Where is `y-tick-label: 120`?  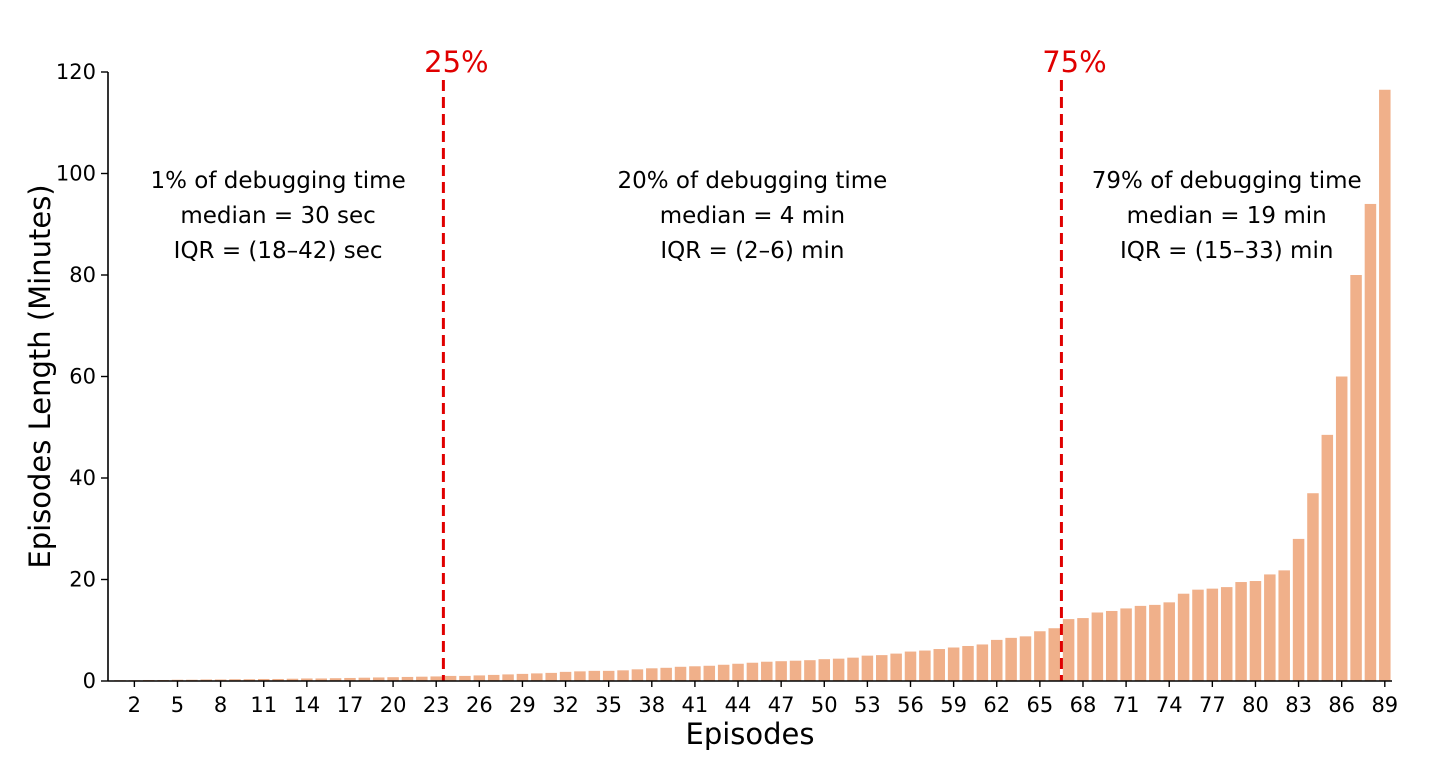
y-tick-label: 120 is located at coordinates (76, 72).